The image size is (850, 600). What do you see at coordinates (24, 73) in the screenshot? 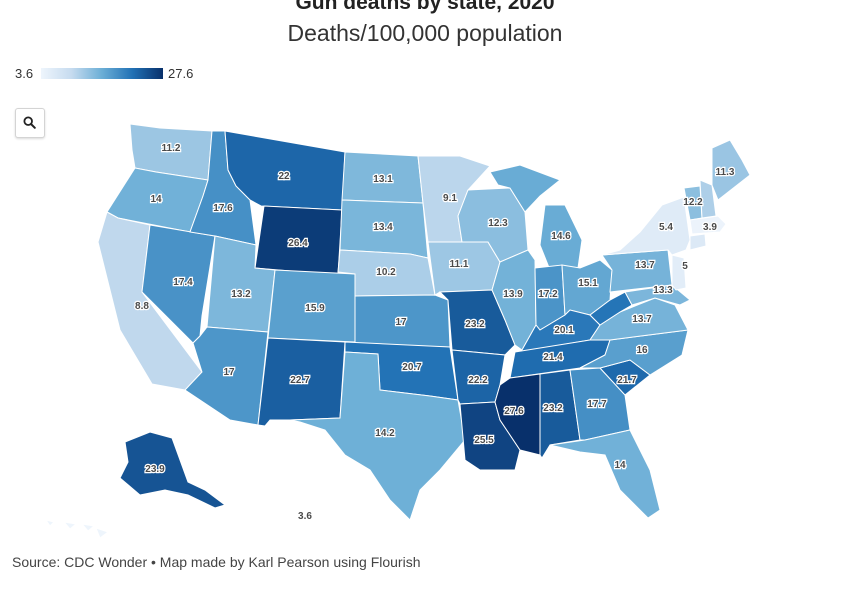
I see `legend-min-label: 3.6` at bounding box center [24, 73].